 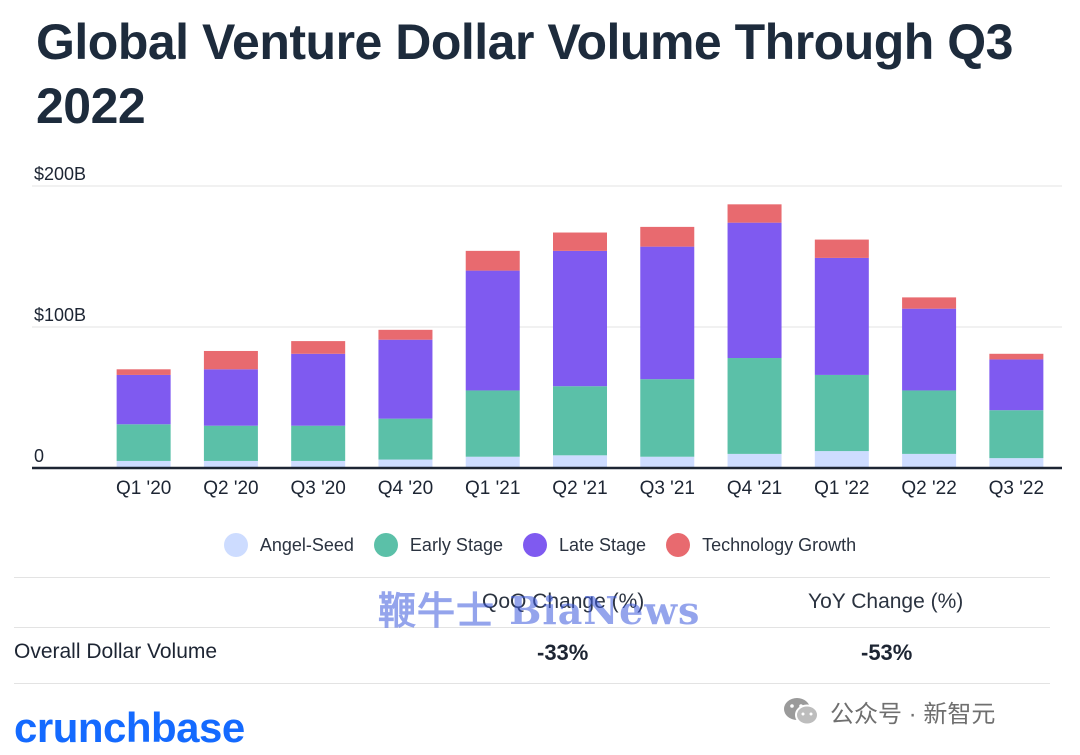 What do you see at coordinates (886, 601) in the screenshot?
I see `yoy-header: YoY Change (%)` at bounding box center [886, 601].